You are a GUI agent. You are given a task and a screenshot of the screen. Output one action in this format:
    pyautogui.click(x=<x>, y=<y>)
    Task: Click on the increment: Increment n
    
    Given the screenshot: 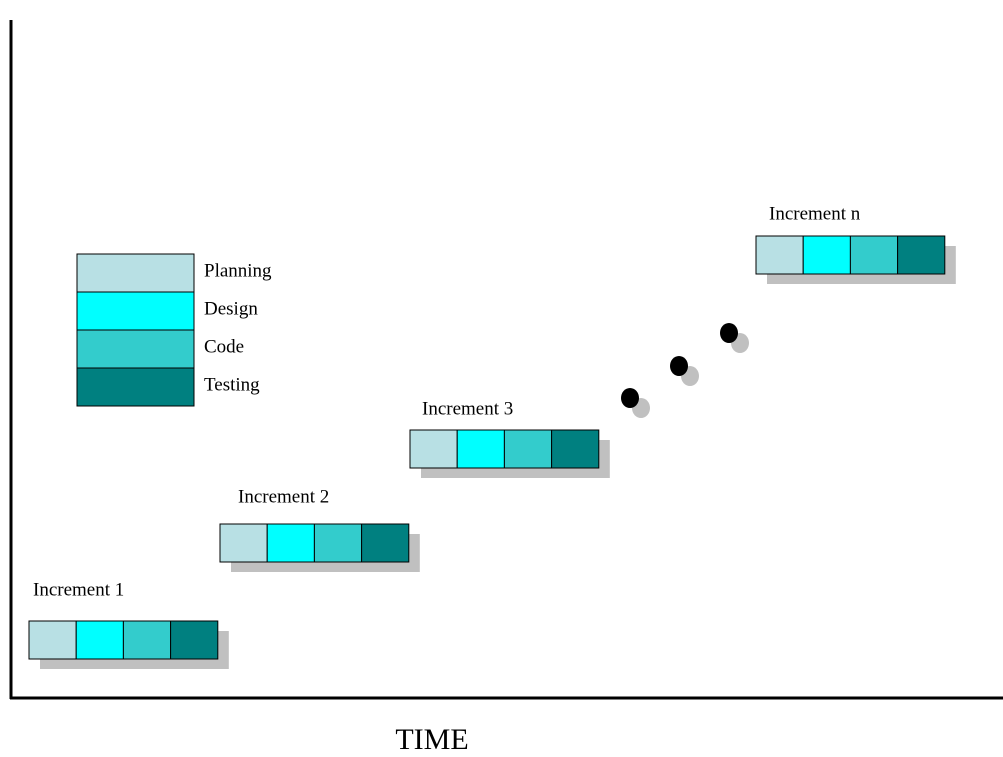 What is the action you would take?
    pyautogui.click(x=855, y=243)
    